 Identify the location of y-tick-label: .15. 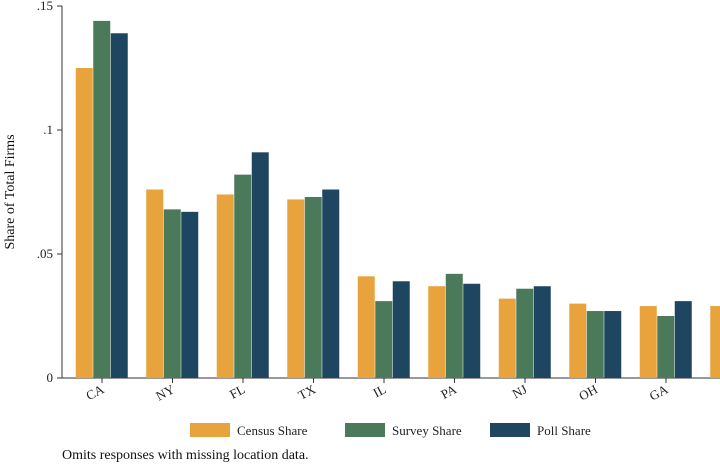
(45, 6).